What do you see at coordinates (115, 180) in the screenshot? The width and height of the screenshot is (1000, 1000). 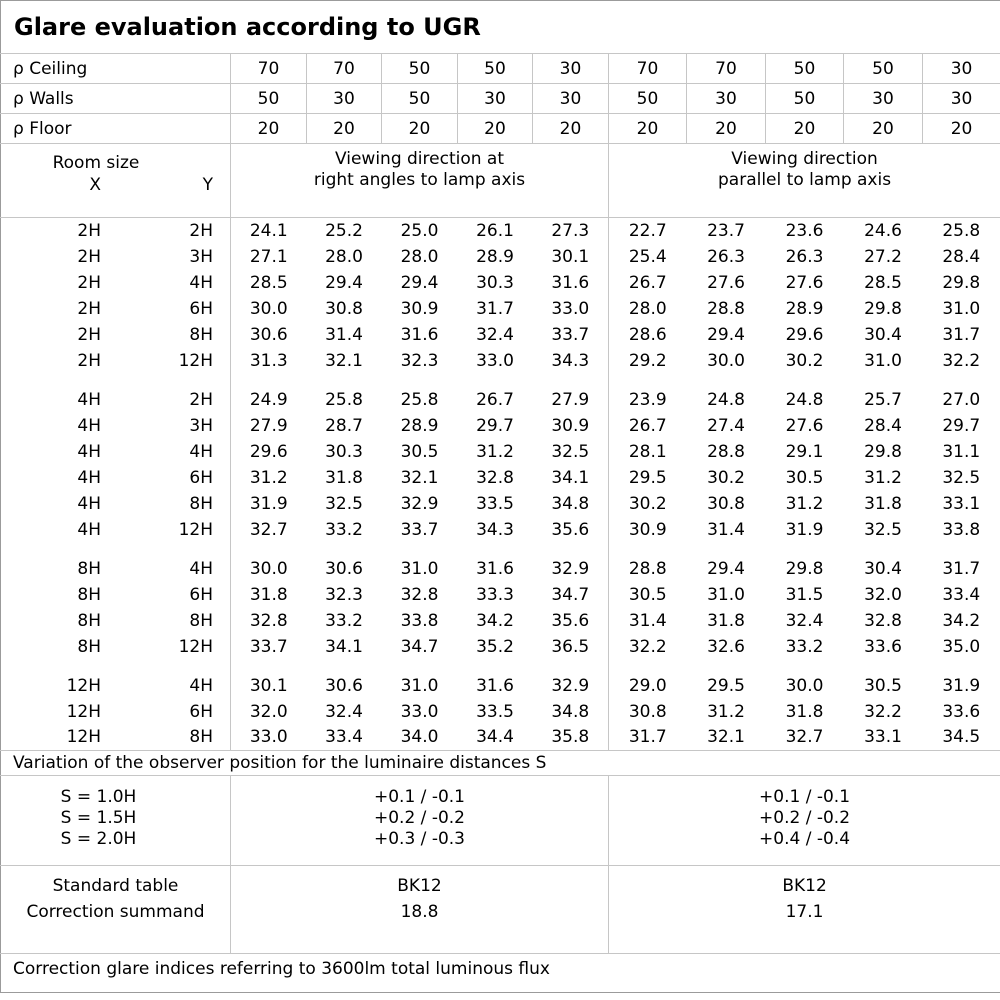 I see `room-size-header: Room size X Y` at bounding box center [115, 180].